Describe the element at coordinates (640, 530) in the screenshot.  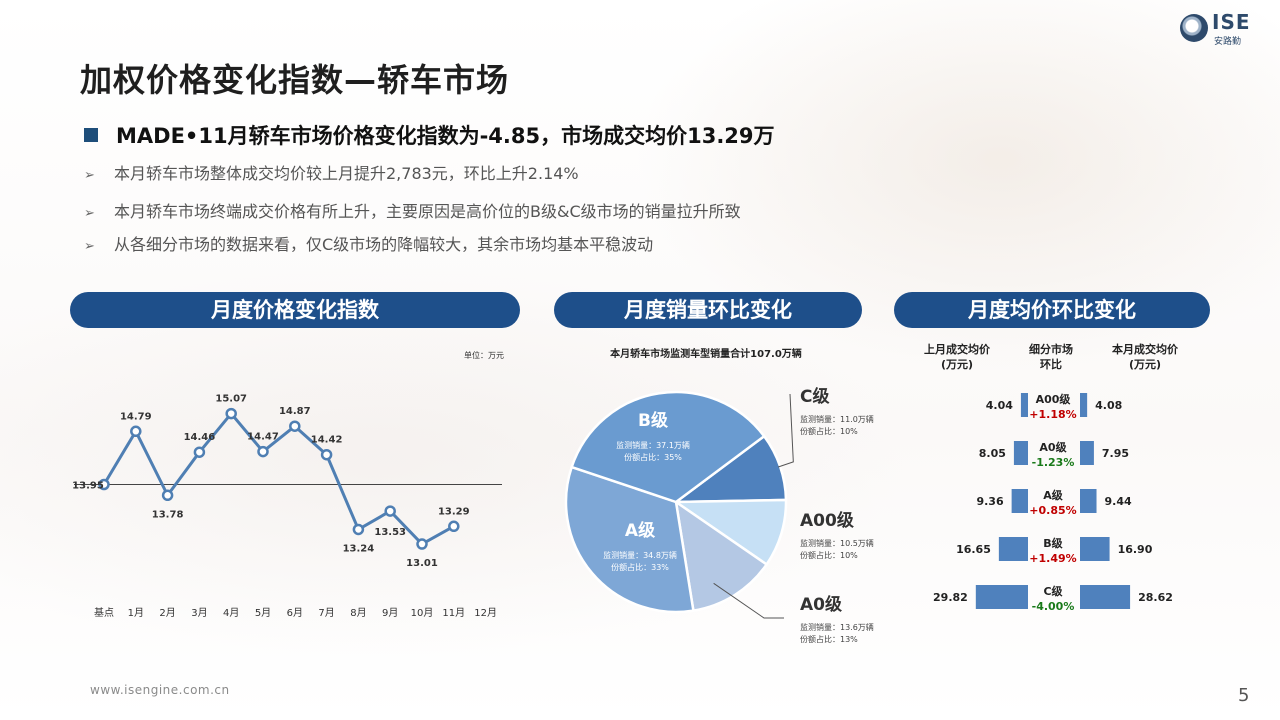
I see `slice-name-label: A级` at that location.